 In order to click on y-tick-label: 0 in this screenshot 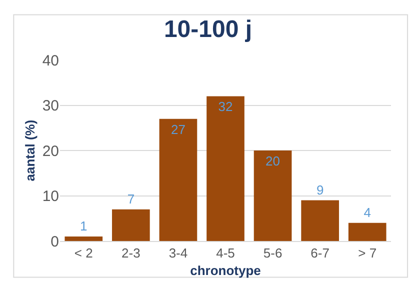, I will do `click(54, 241)`.